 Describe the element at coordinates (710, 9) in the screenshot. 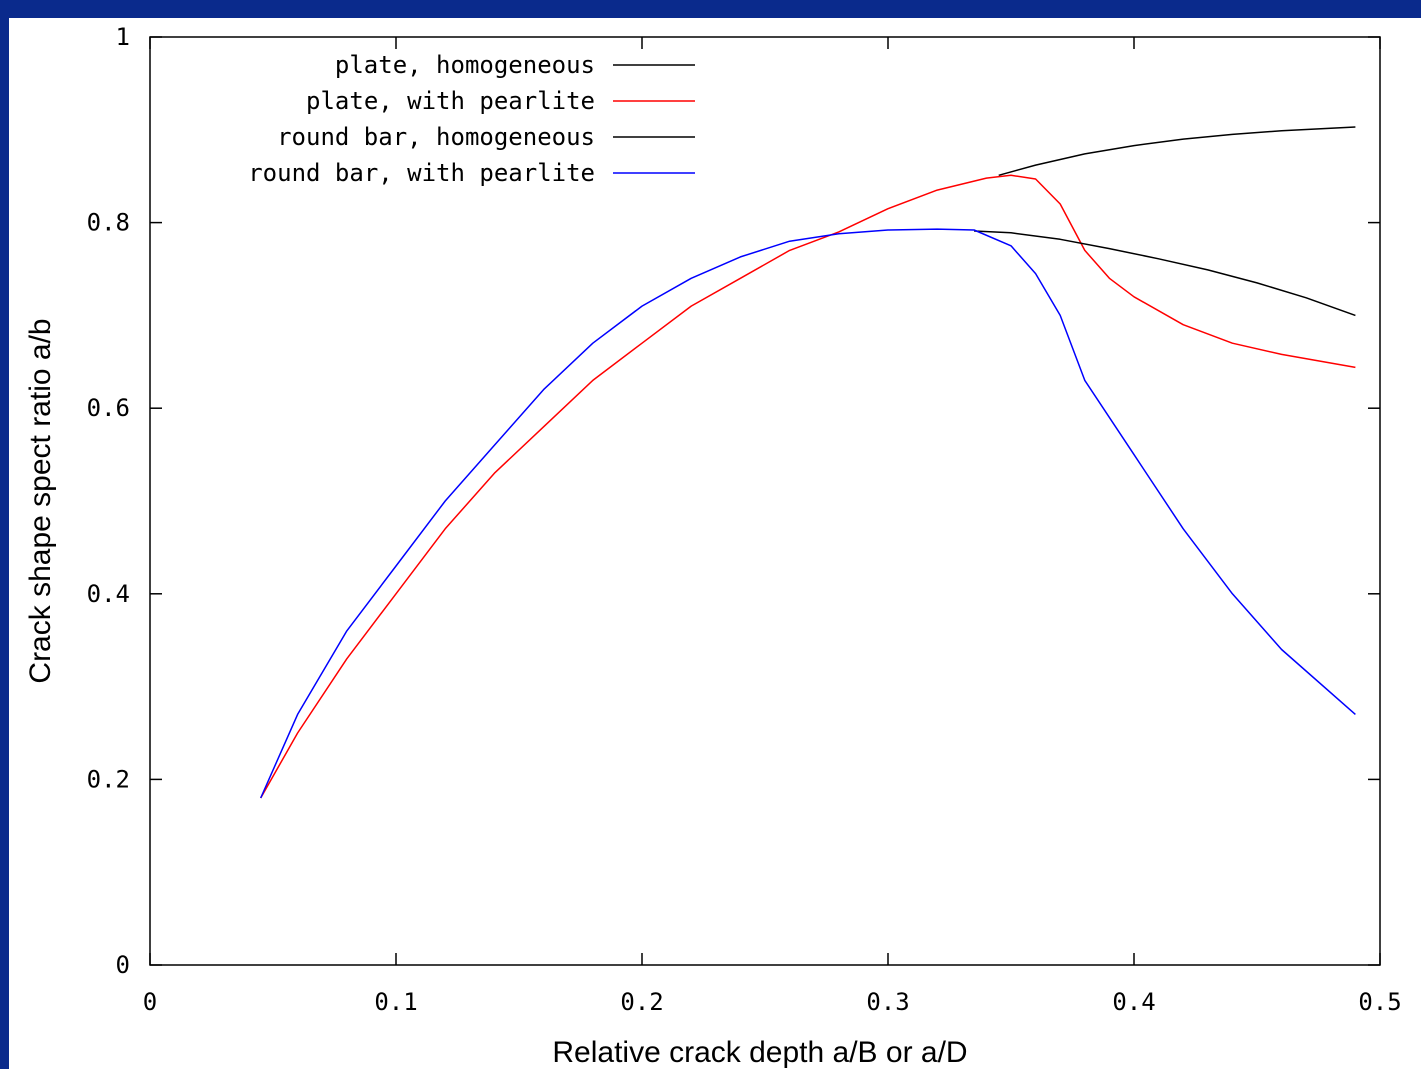

I see `top-border-bar` at that location.